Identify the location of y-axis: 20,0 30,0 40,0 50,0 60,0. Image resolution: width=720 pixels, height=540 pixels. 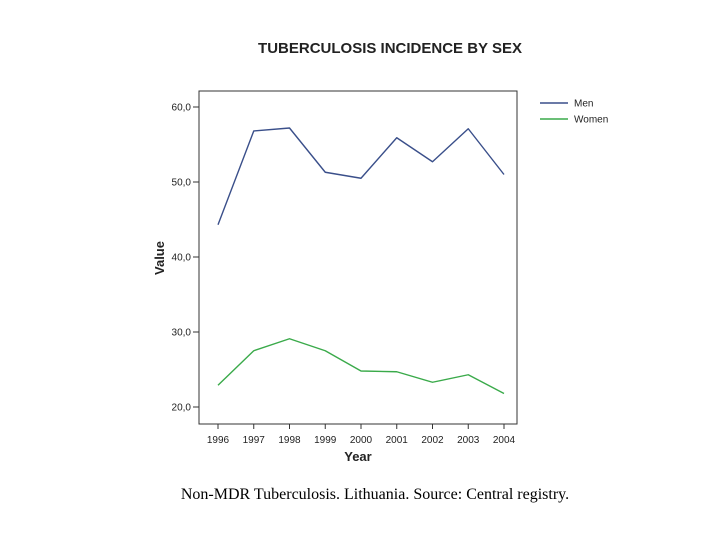
(185, 258).